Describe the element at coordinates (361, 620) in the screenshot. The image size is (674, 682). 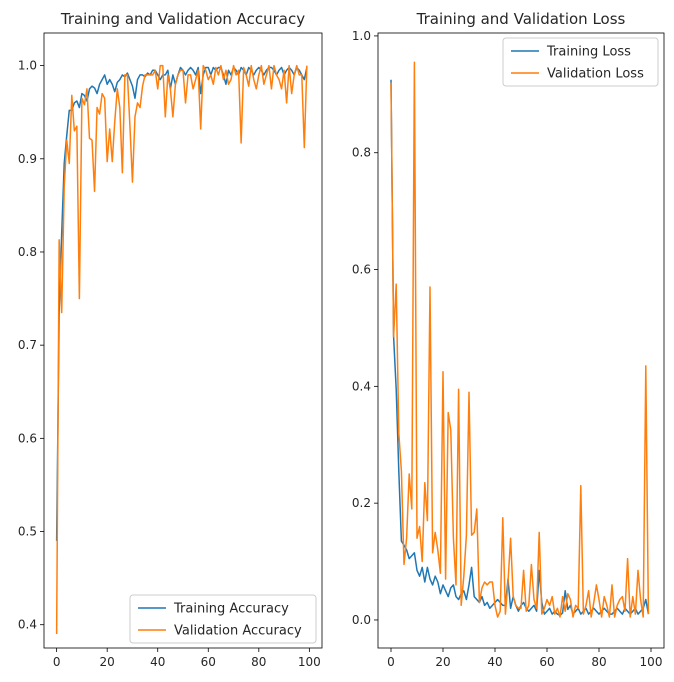
I see `y-tick-label: 0.0` at that location.